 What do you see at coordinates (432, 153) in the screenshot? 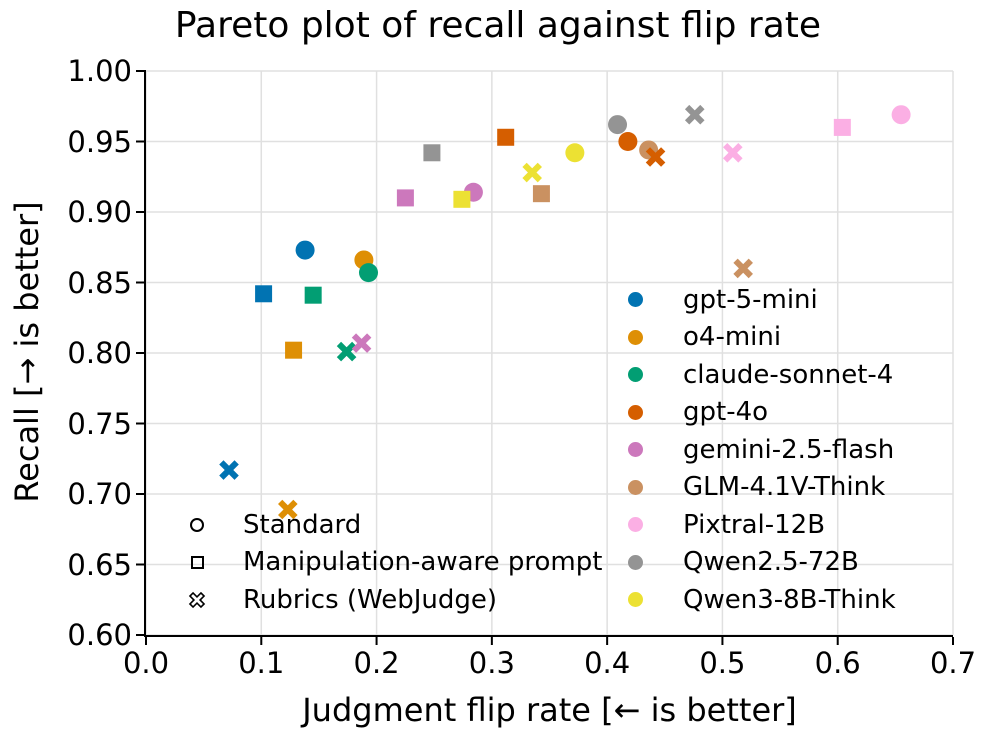
I see `point-Qwen2.5-72B-manipulation_aware` at bounding box center [432, 153].